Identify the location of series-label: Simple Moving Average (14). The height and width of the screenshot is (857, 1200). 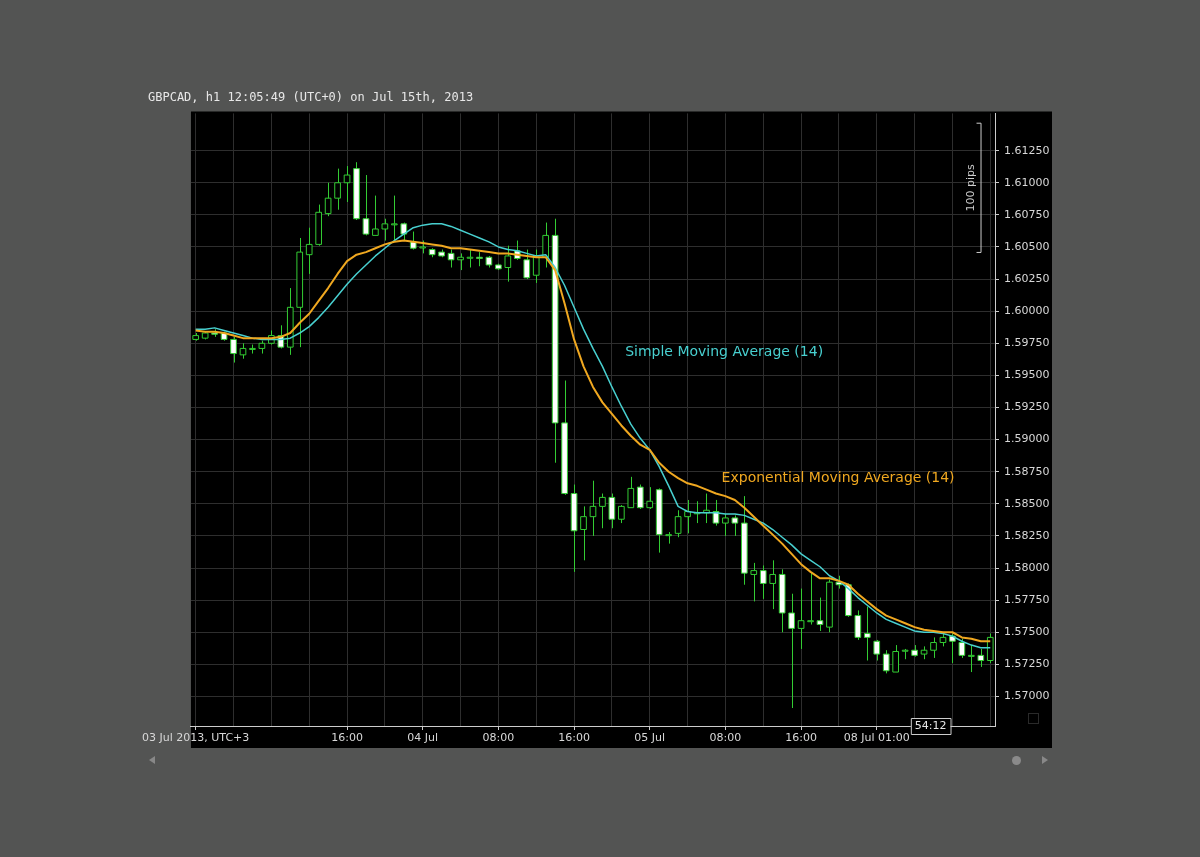
(724, 350).